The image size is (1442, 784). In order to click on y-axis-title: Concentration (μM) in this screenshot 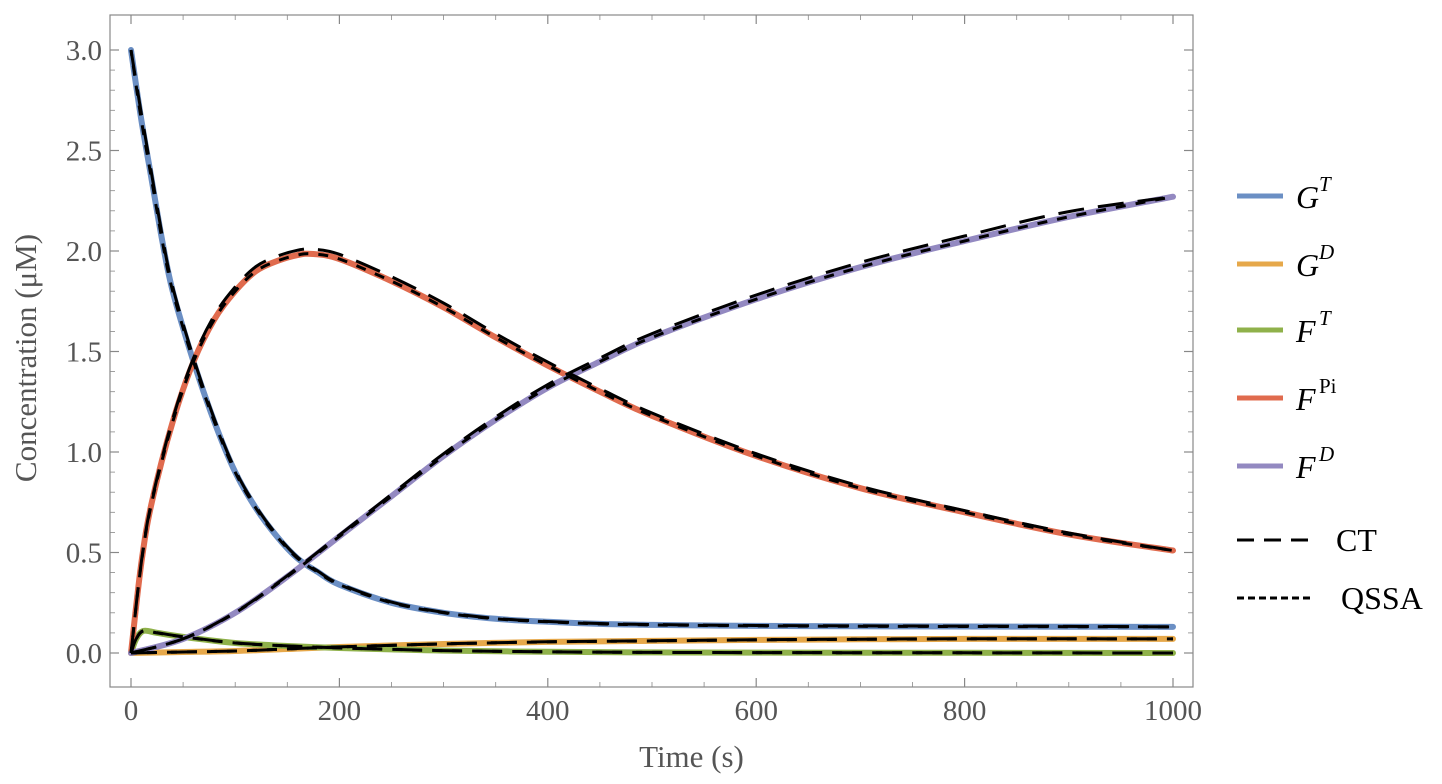, I will do `click(25, 358)`.